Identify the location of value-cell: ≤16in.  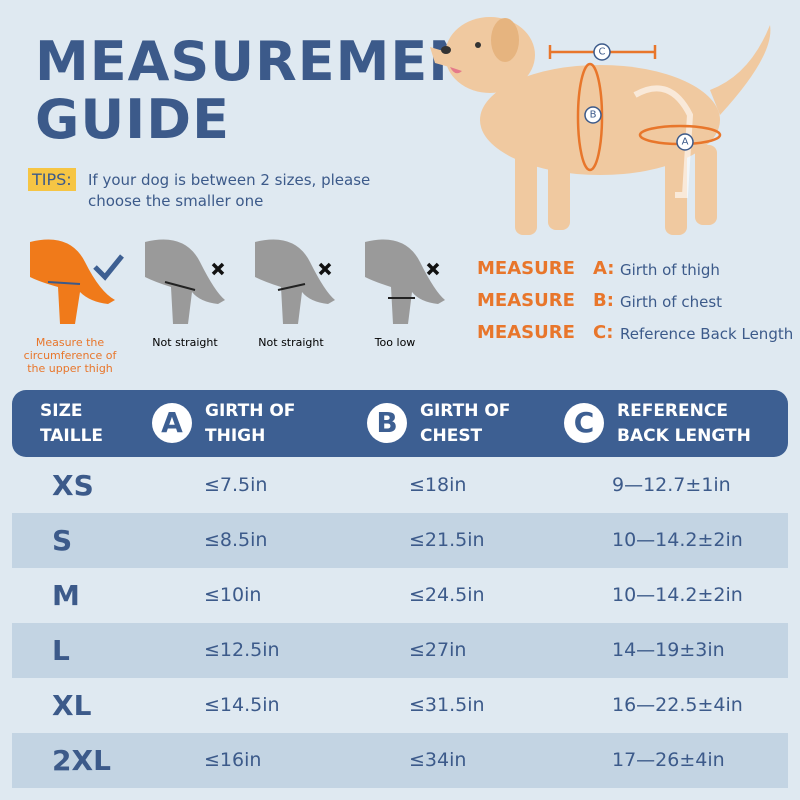
(233, 760).